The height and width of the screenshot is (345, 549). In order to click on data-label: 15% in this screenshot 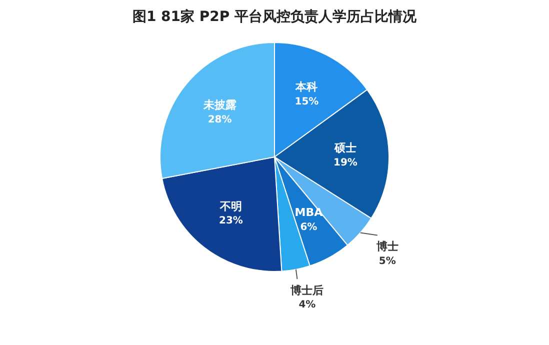, I will do `click(306, 102)`.